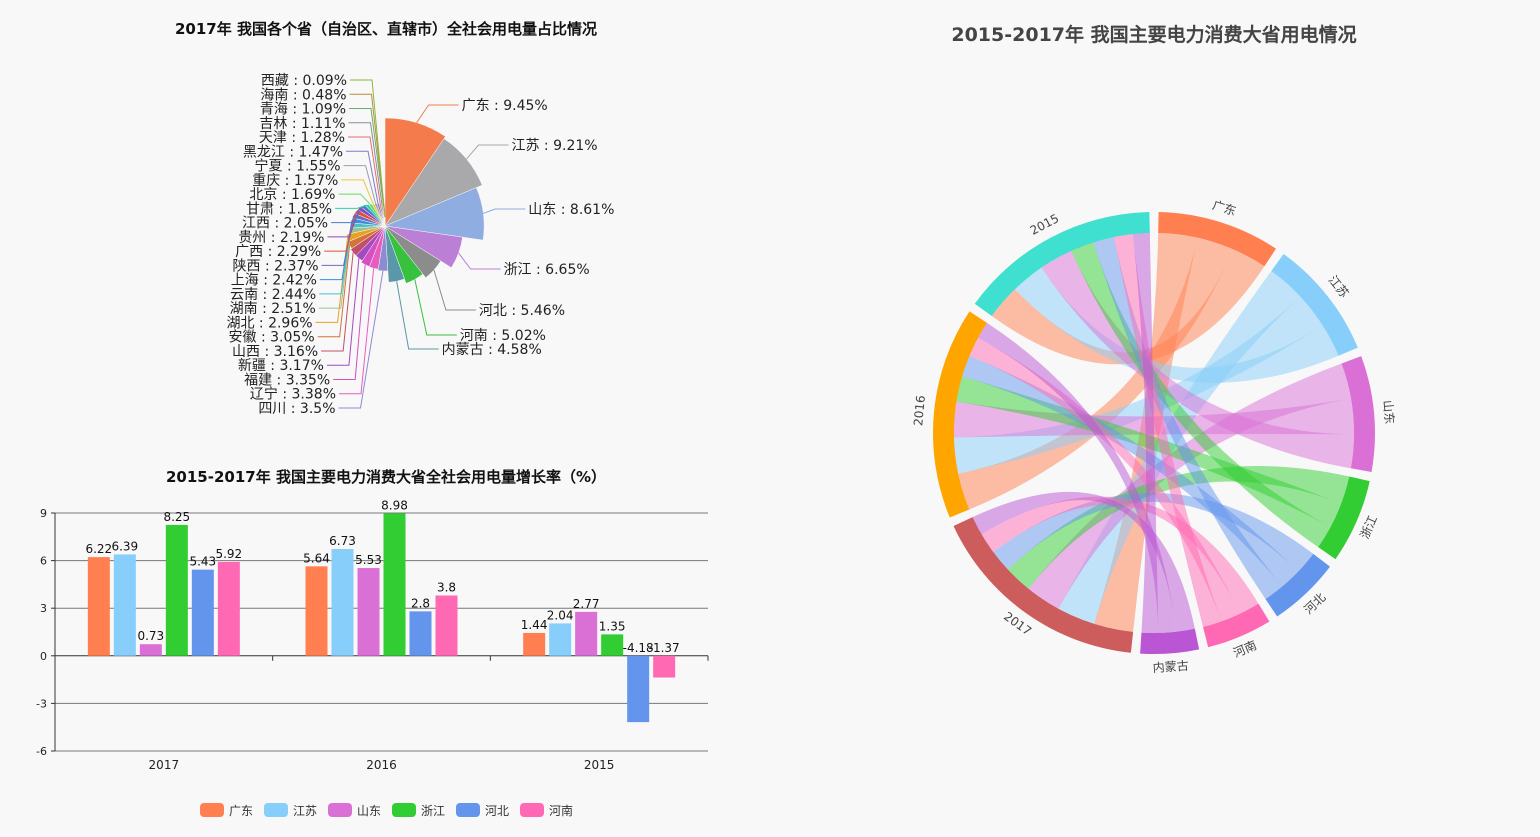 This screenshot has height=837, width=1540. Describe the element at coordinates (43, 656) in the screenshot. I see `y-tick-label: 0` at that location.